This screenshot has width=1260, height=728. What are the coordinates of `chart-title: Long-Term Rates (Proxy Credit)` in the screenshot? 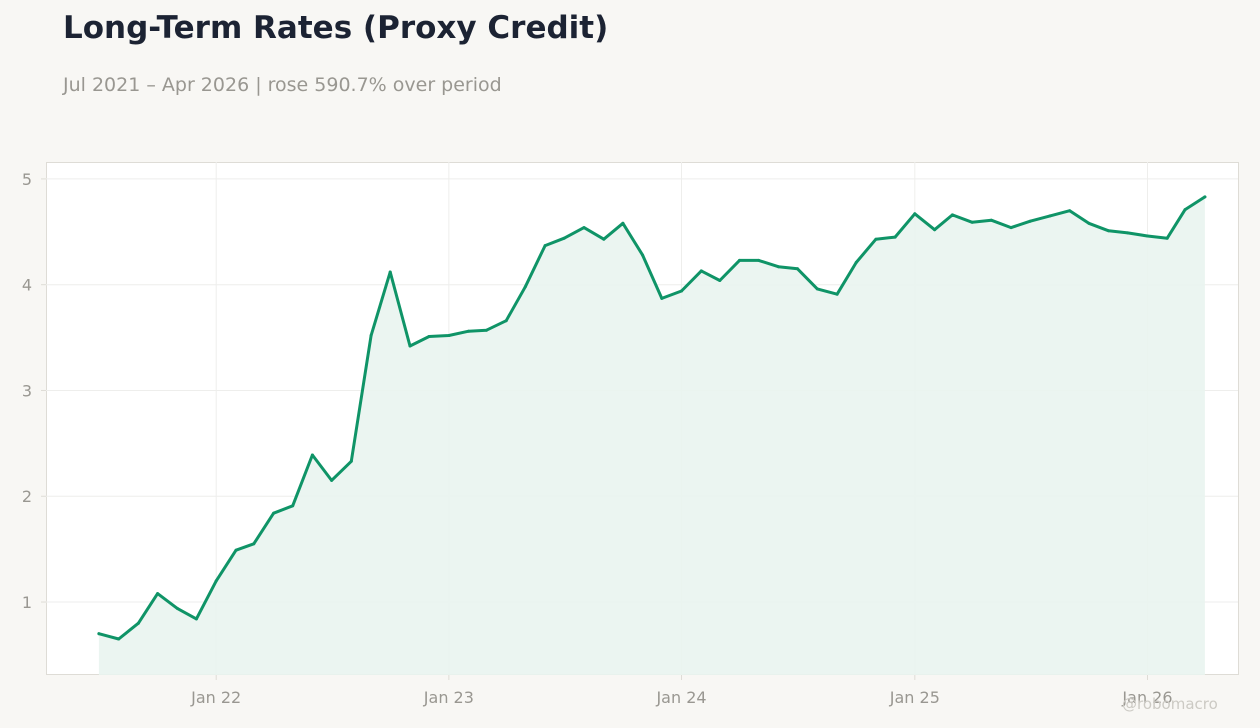 It's located at (336, 28).